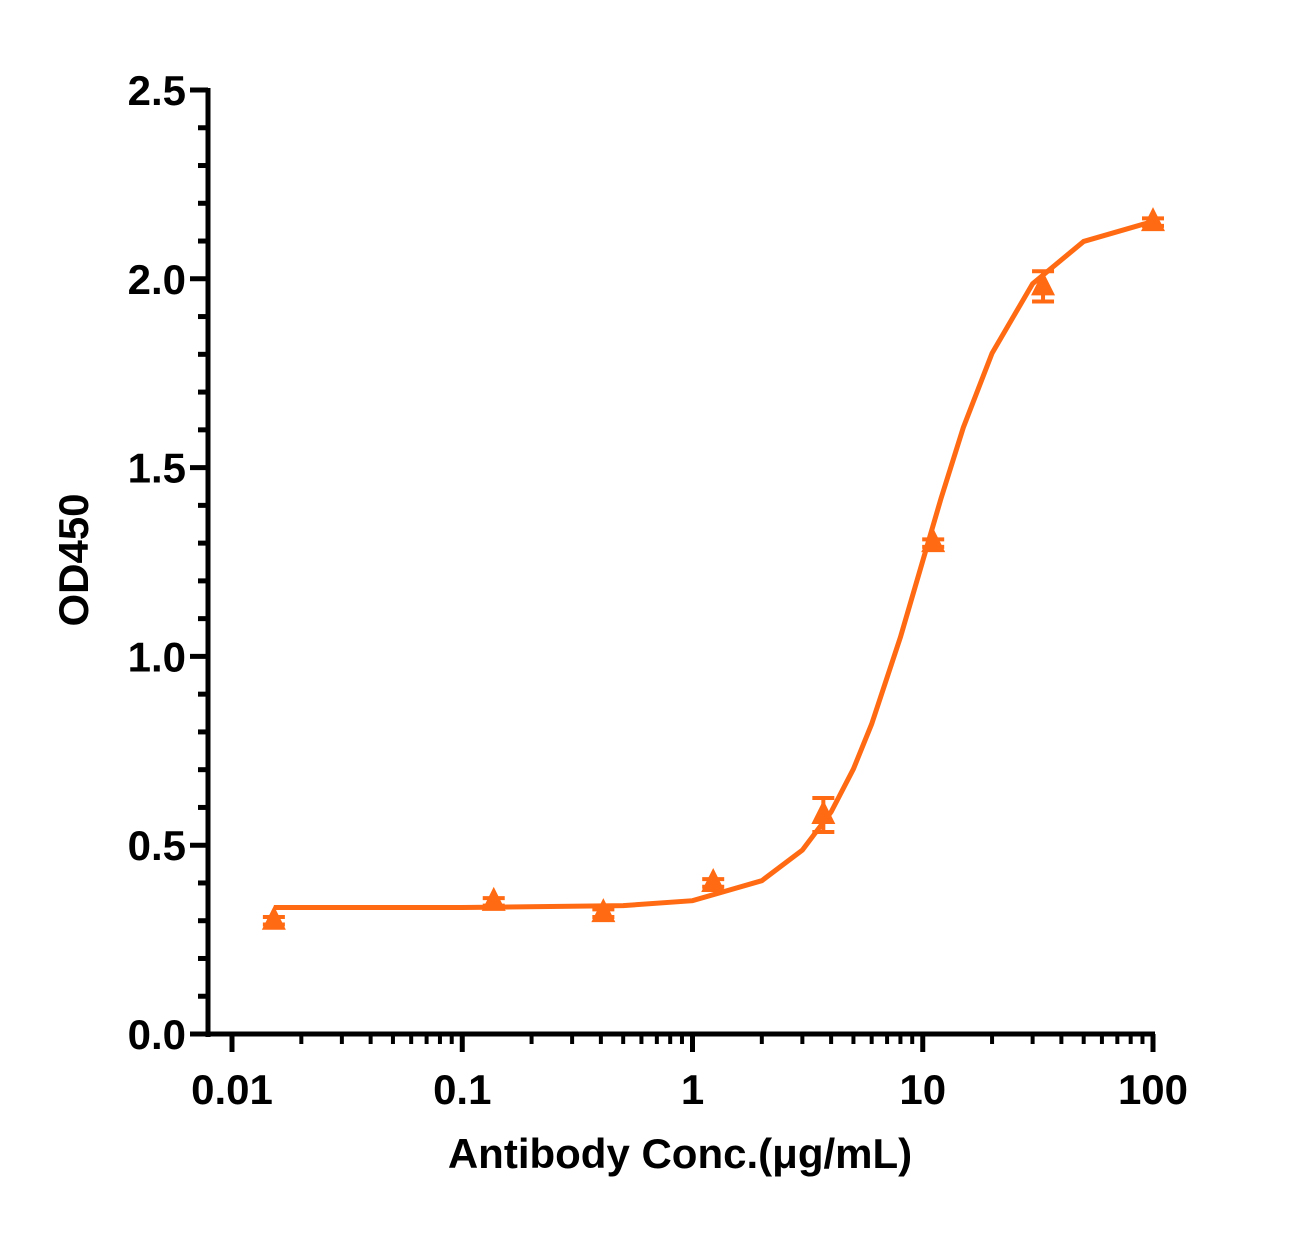  I want to click on y-tick-label: 2.0, so click(157, 279).